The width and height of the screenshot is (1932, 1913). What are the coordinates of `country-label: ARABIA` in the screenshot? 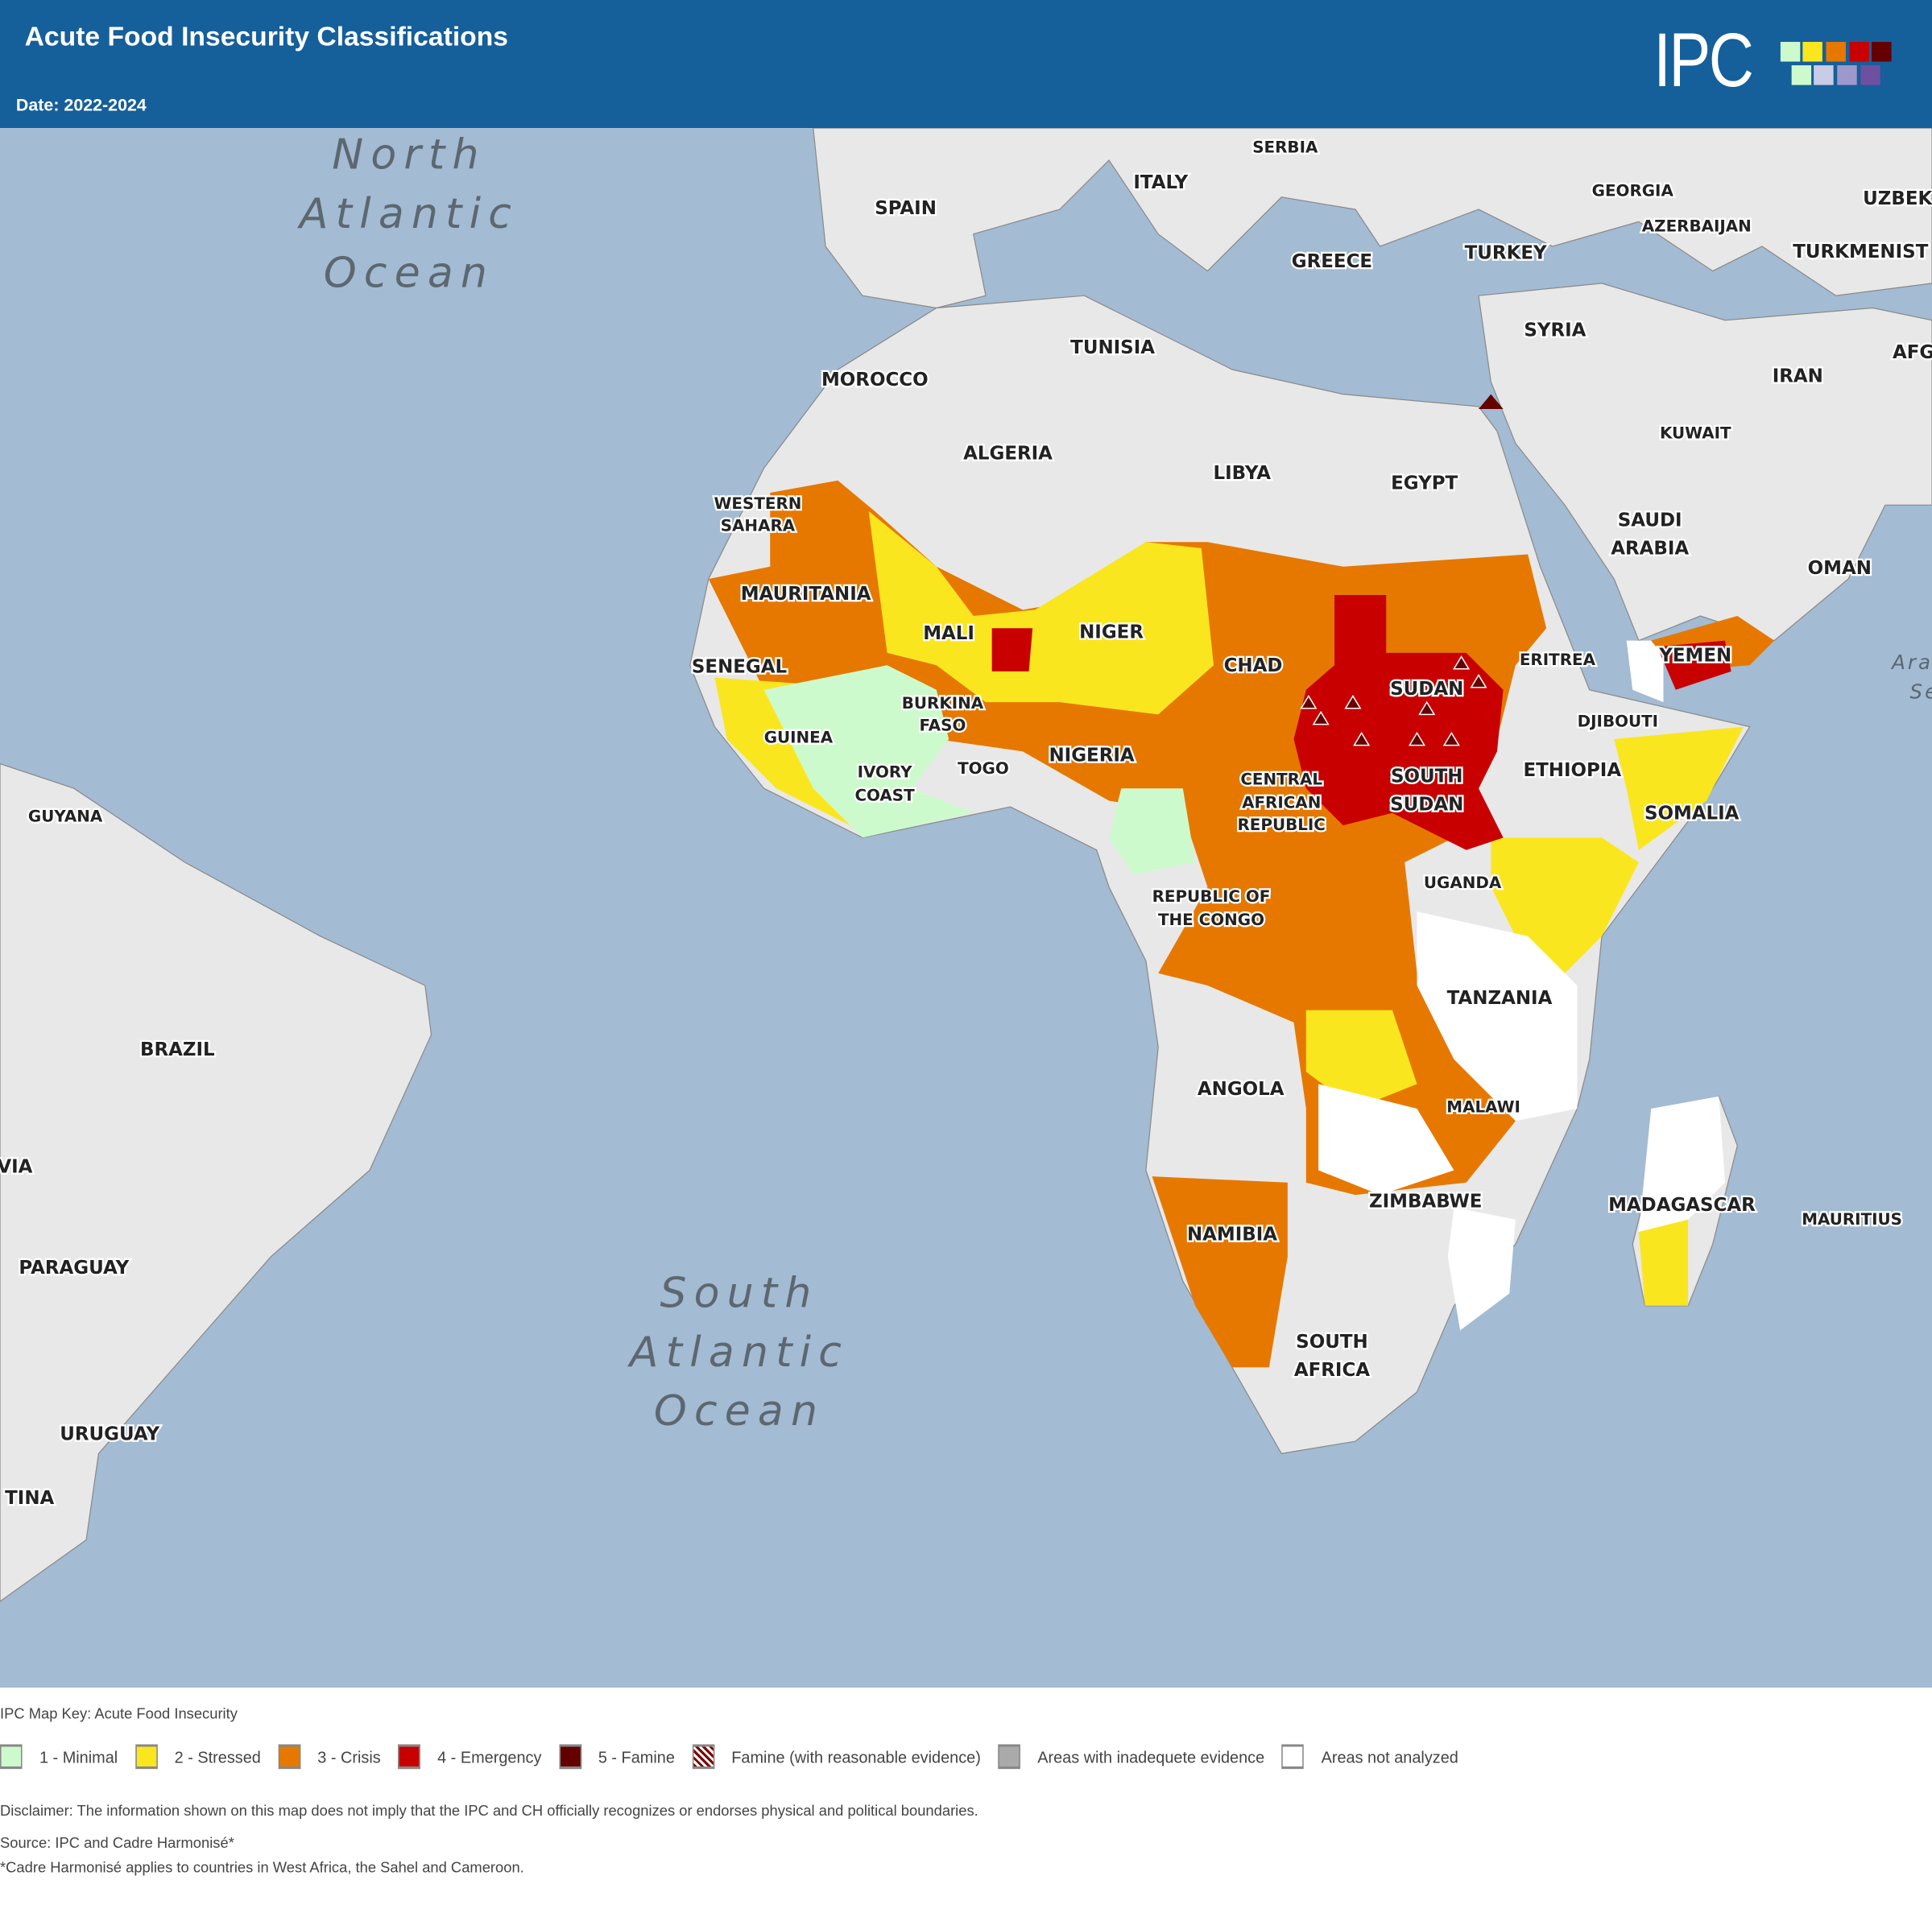 It's located at (1650, 549).